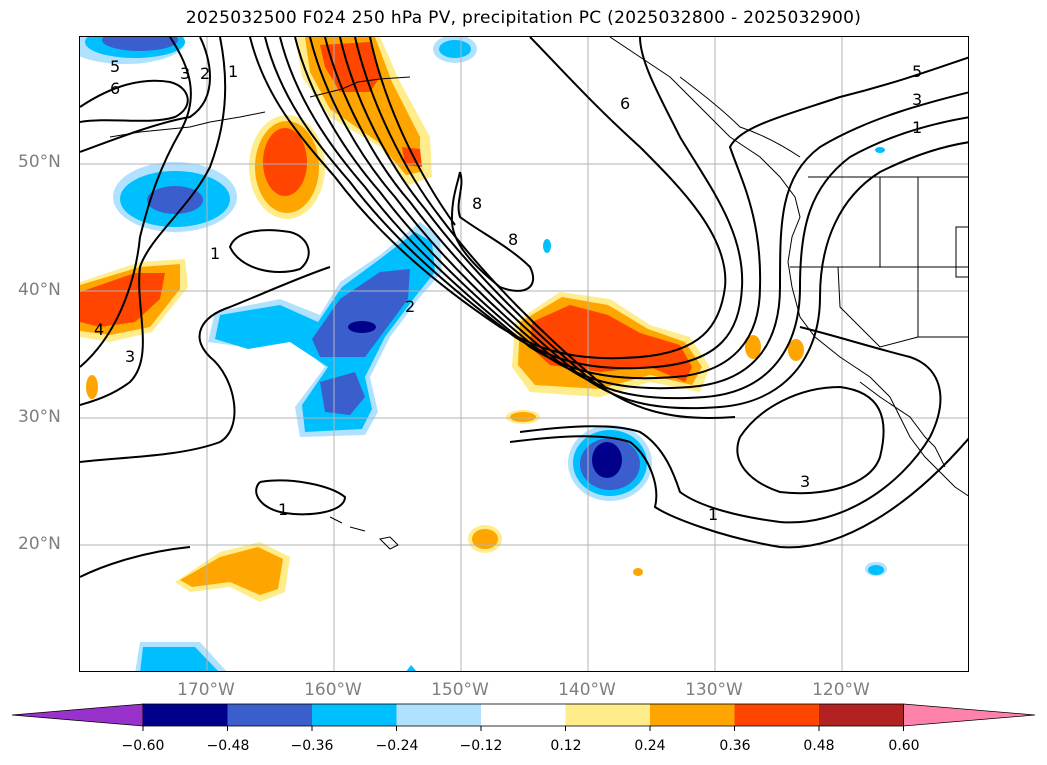  Describe the element at coordinates (969, 715) in the screenshot. I see `colorbar-extend-max` at that location.